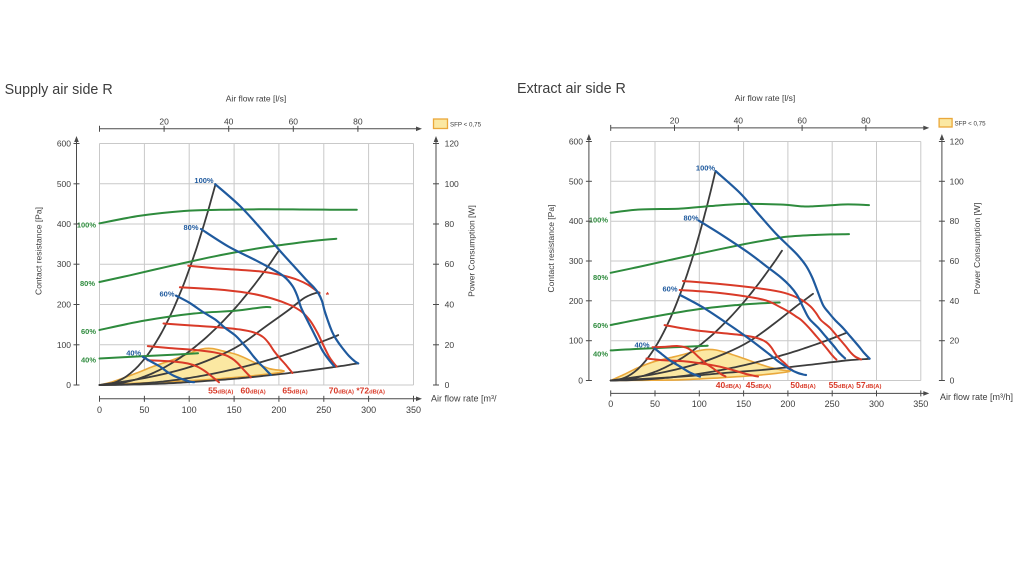 The image size is (1024, 576). What do you see at coordinates (802, 385) in the screenshot?
I see `svg-text: 50dB(A)` at bounding box center [802, 385].